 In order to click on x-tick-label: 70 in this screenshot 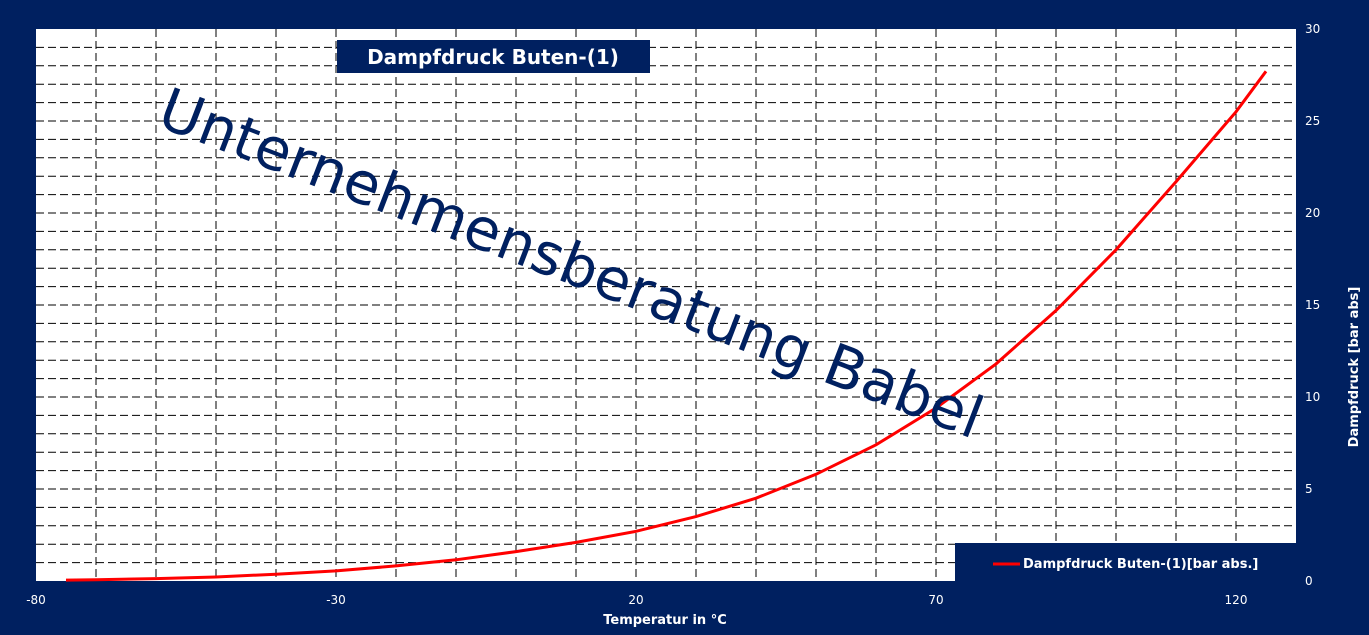, I will do `click(935, 600)`.